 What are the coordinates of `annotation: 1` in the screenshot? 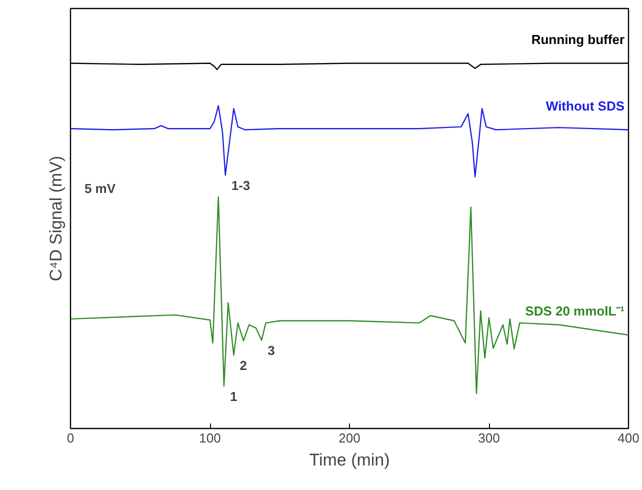 It's located at (234, 396).